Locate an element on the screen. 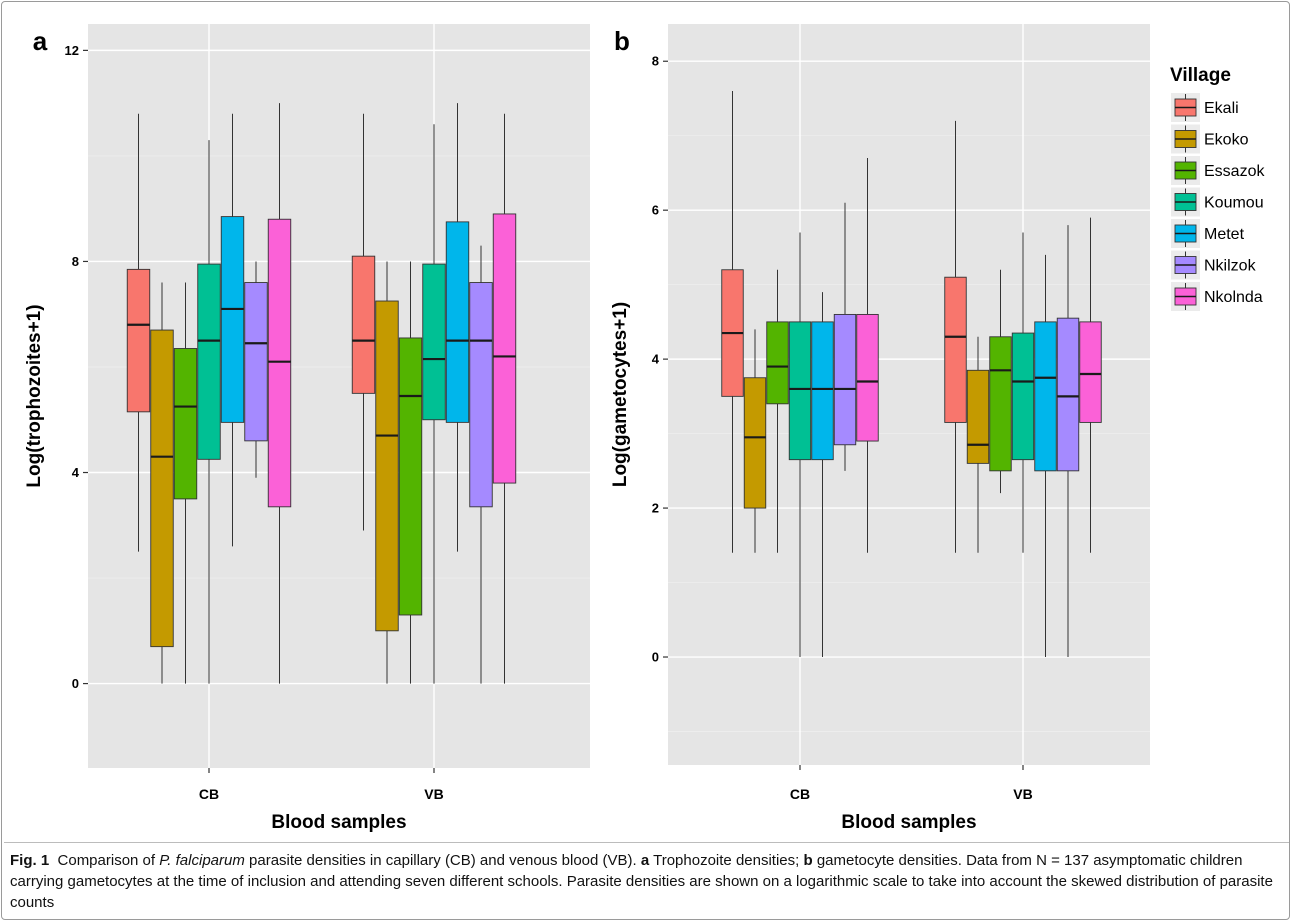 This screenshot has width=1293, height=923. y-tick-label: 2 is located at coordinates (655, 508).